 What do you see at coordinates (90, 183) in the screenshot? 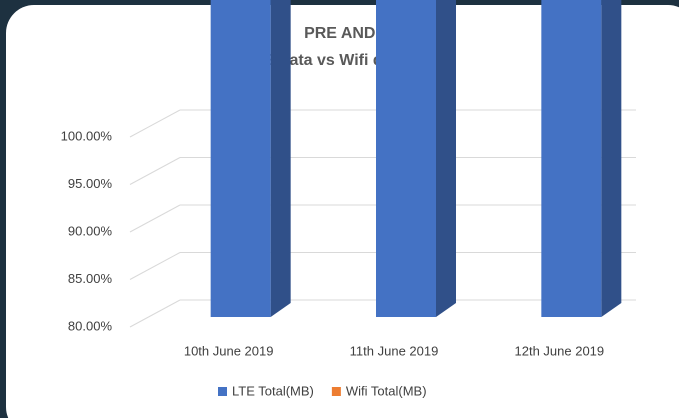
I see `y-tick-label: 95.00%` at bounding box center [90, 183].